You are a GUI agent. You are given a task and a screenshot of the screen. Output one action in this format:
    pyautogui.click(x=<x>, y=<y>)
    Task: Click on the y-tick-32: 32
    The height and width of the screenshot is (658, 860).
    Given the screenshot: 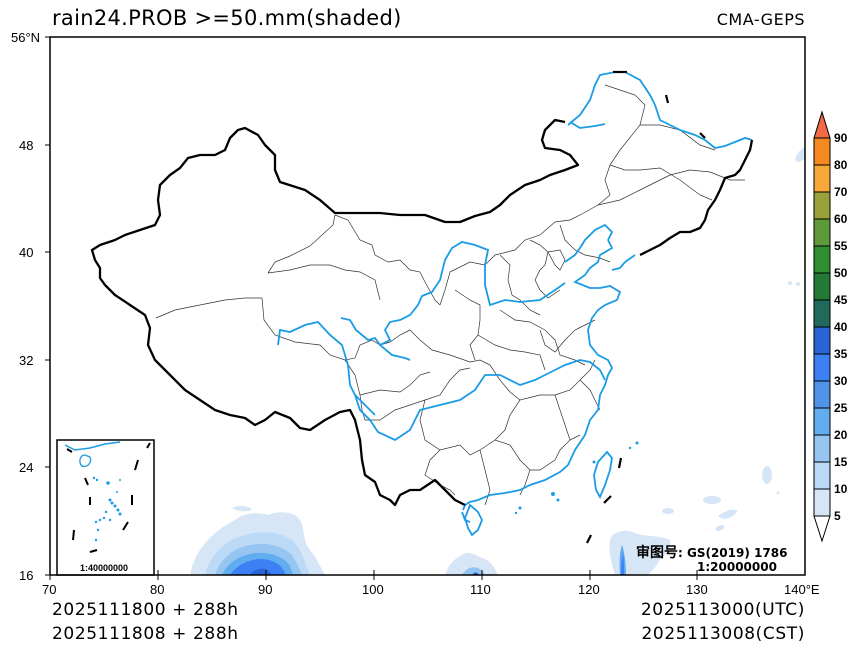 What is the action you would take?
    pyautogui.click(x=26, y=360)
    